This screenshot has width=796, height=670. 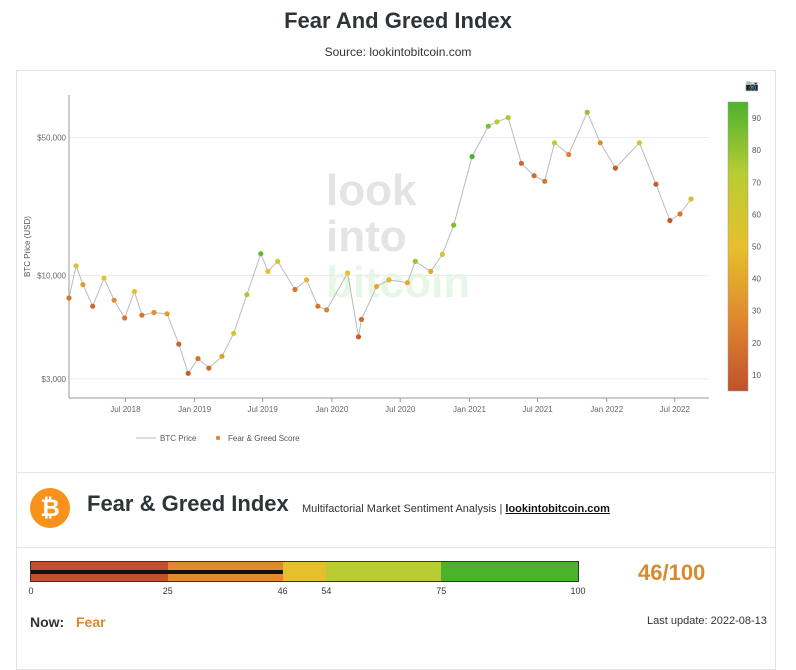 I want to click on index-title: Fear & Greed Index, so click(x=188, y=503).